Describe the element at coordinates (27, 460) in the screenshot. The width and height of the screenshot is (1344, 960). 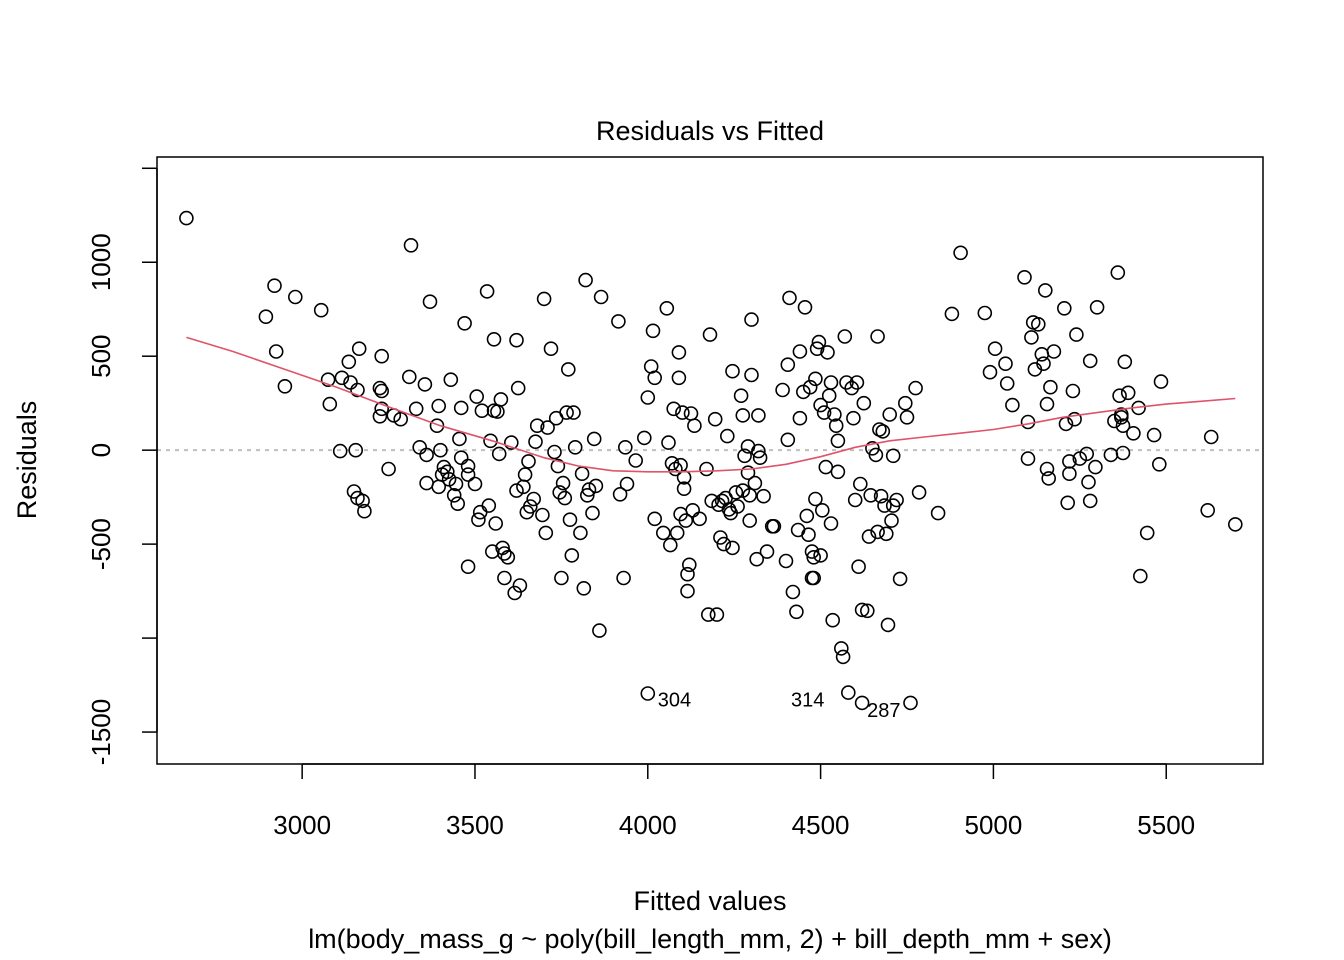
I see `y-axis-label: Residuals` at that location.